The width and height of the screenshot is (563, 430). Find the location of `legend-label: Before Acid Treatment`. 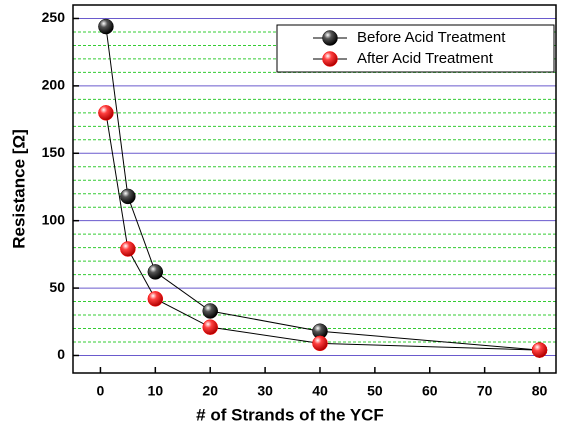

legend-label: Before Acid Treatment is located at coordinates (431, 37).